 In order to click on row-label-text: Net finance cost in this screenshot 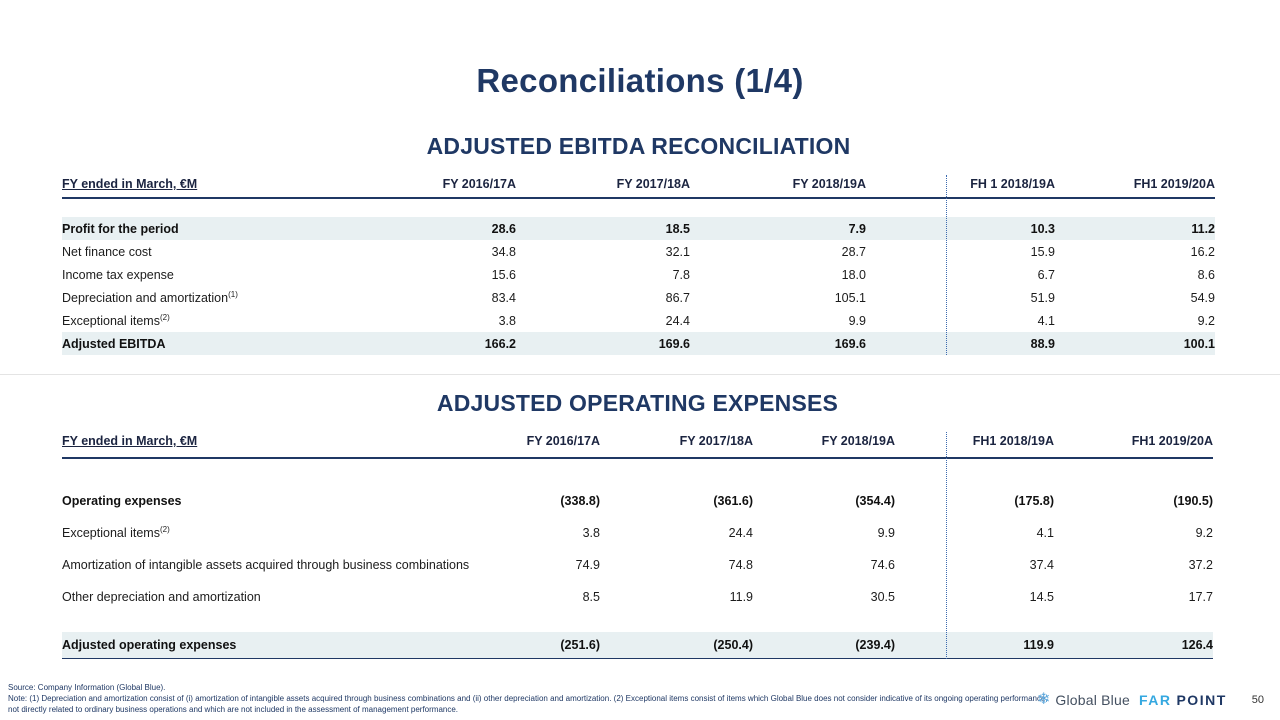, I will do `click(107, 251)`.